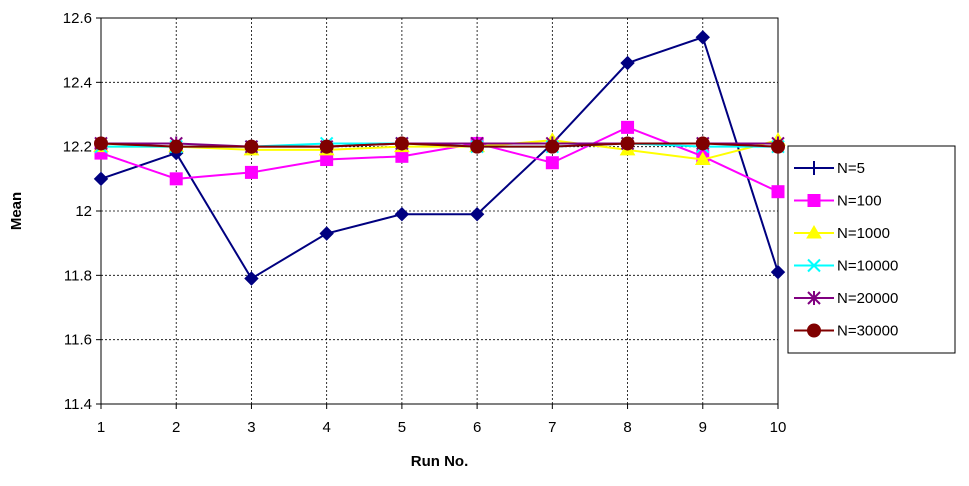 The image size is (969, 486). Describe the element at coordinates (101, 427) in the screenshot. I see `x-tick-label: 1` at that location.